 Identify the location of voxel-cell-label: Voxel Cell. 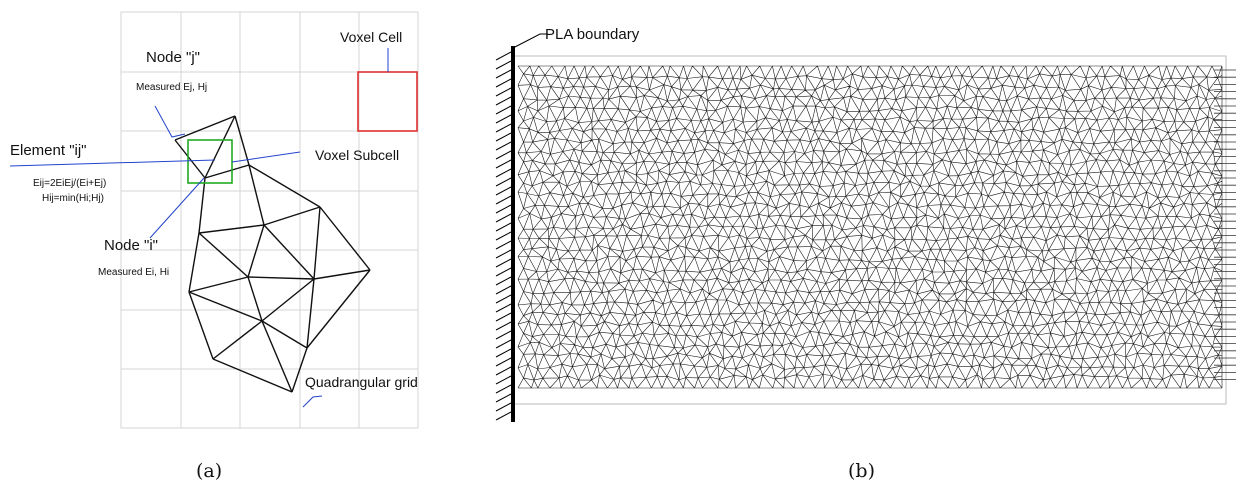
(371, 37).